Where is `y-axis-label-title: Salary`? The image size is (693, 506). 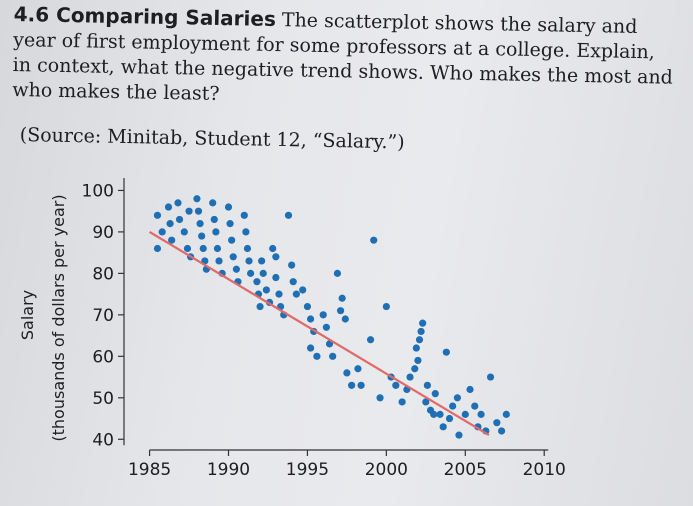 y-axis-label-title: Salary is located at coordinates (27, 315).